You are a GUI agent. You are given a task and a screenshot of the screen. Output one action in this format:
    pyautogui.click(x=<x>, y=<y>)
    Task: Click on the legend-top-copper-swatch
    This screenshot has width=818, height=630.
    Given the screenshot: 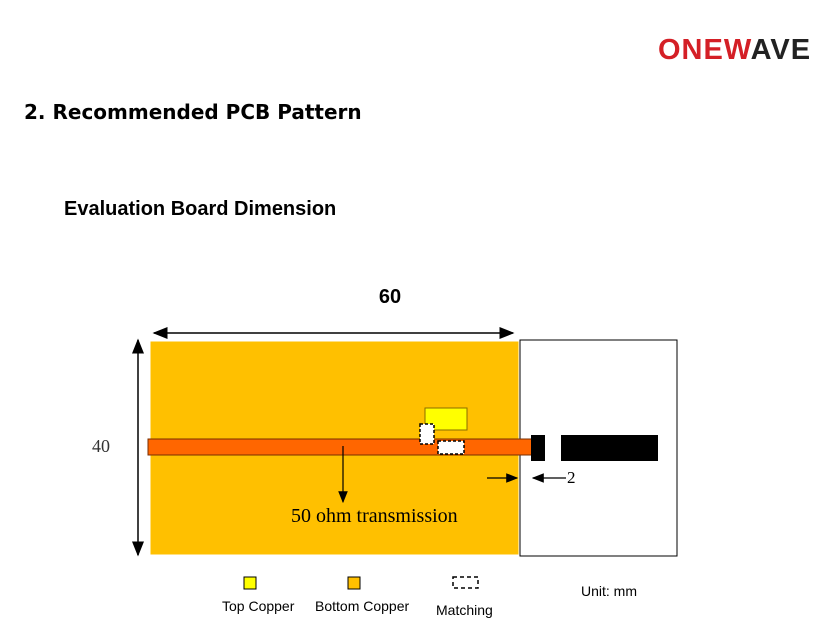 What is the action you would take?
    pyautogui.click(x=250, y=583)
    